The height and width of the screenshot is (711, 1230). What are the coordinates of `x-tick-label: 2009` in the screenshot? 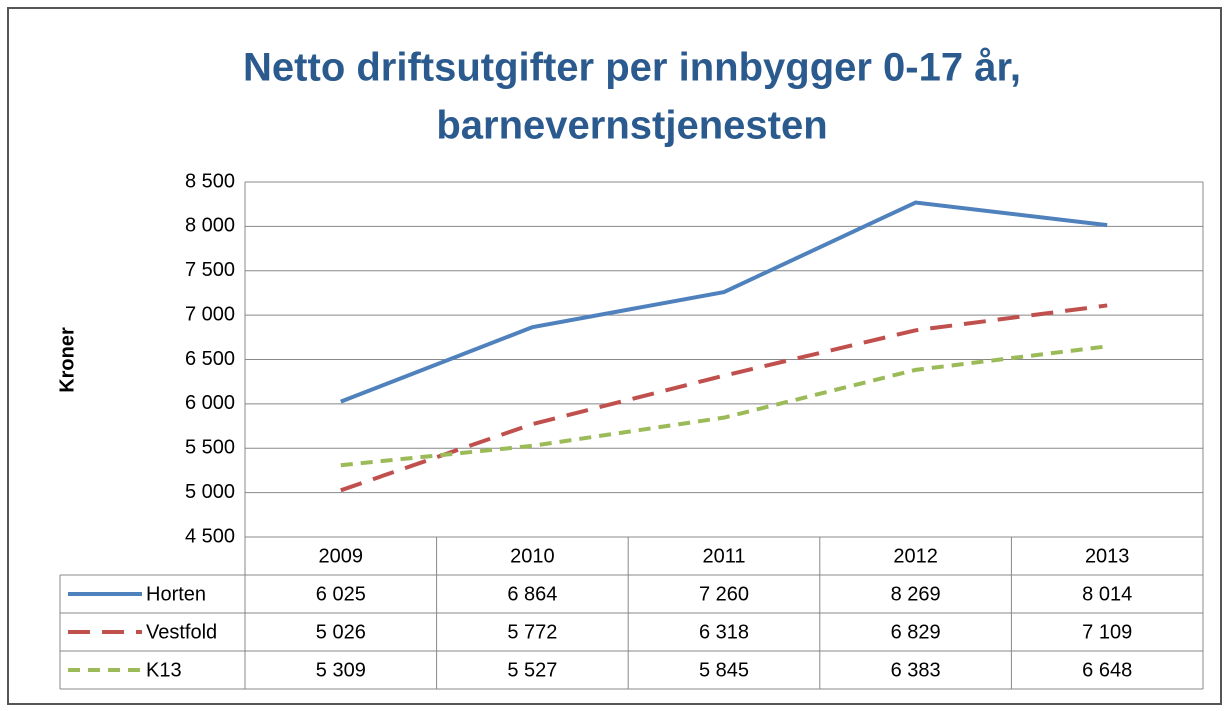 It's located at (341, 556).